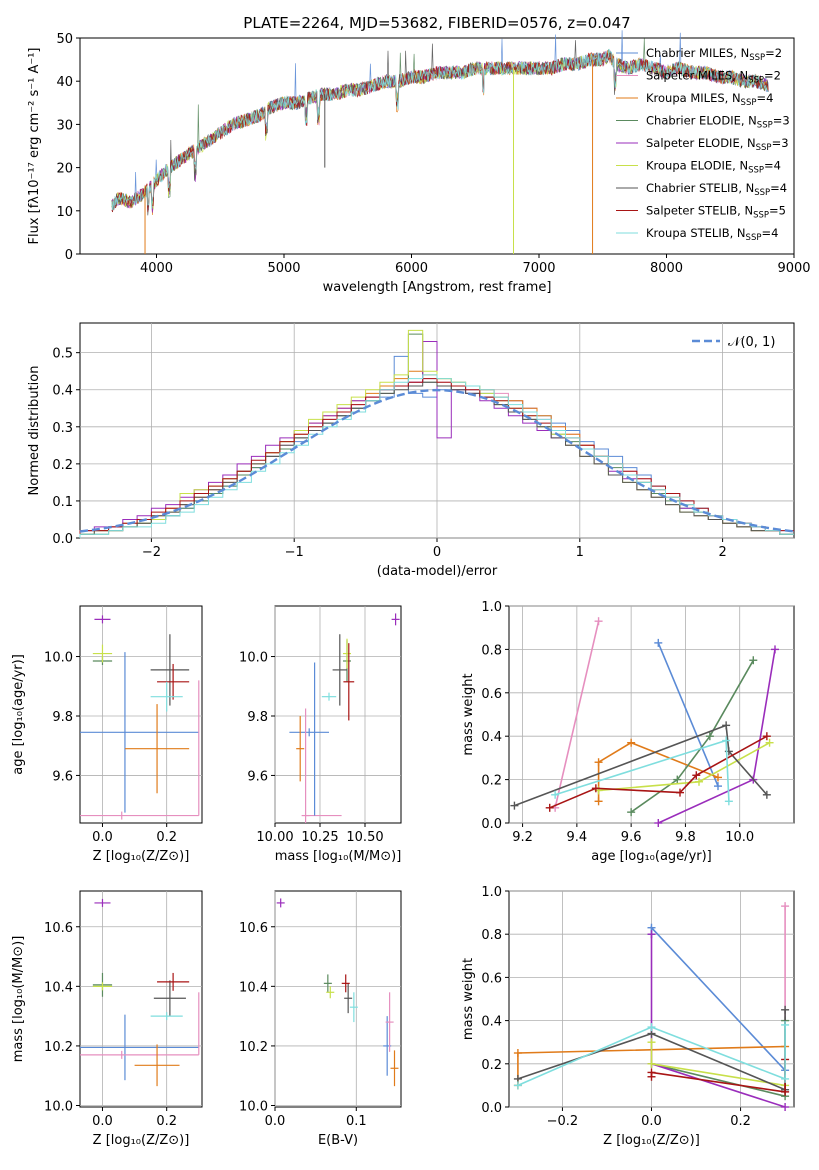 This screenshot has height=1170, width=819. What do you see at coordinates (156, 268) in the screenshot?
I see `x-tick-label: 4000` at bounding box center [156, 268].